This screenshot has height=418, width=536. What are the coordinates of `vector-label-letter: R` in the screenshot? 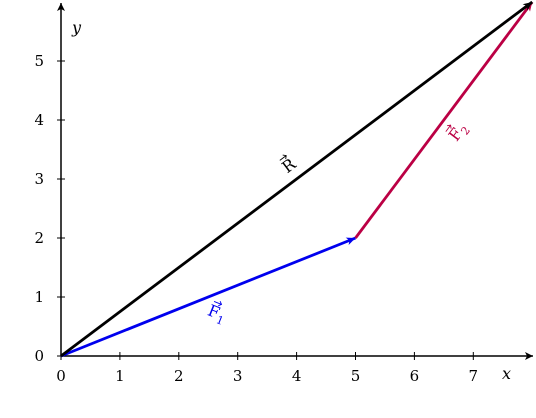 It's located at (289, 165).